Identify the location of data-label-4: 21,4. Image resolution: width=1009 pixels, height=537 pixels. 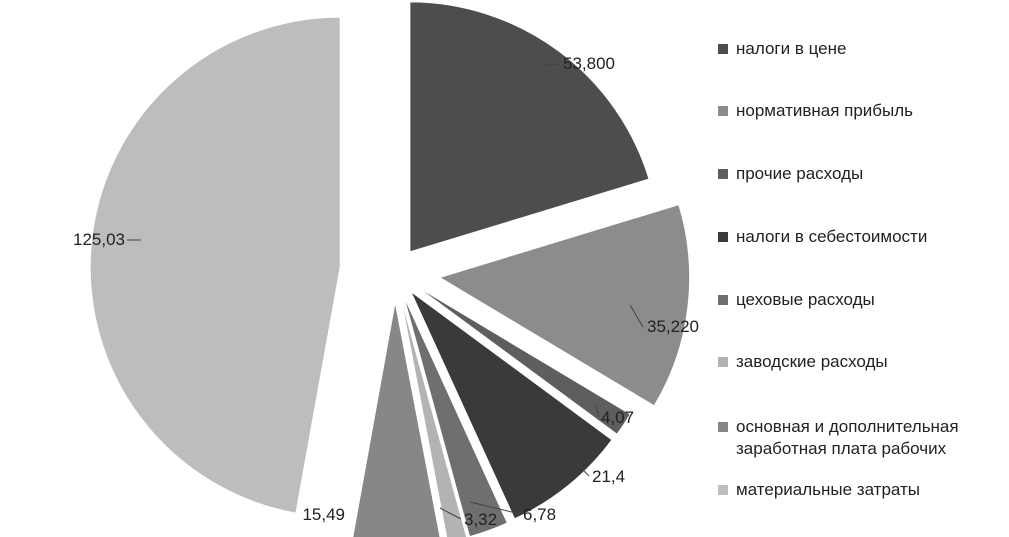
(608, 476).